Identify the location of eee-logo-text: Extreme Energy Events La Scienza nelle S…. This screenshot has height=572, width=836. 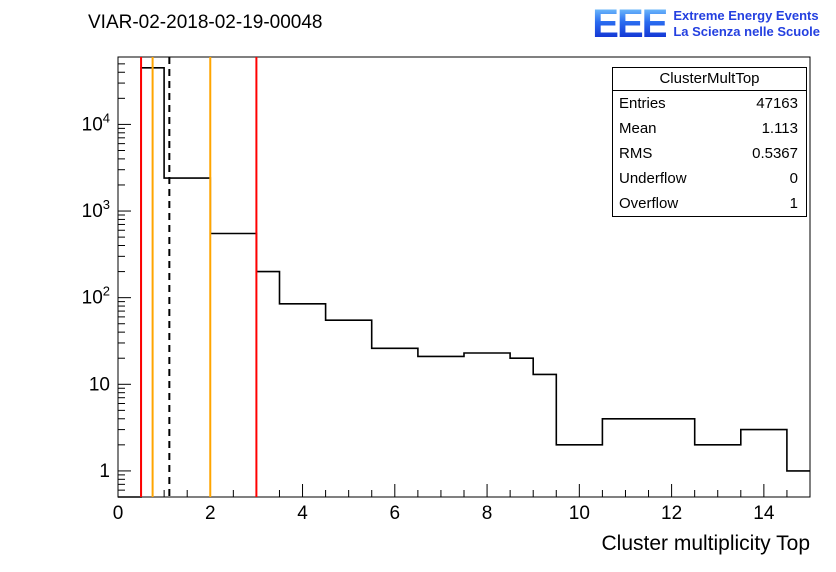
(746, 24).